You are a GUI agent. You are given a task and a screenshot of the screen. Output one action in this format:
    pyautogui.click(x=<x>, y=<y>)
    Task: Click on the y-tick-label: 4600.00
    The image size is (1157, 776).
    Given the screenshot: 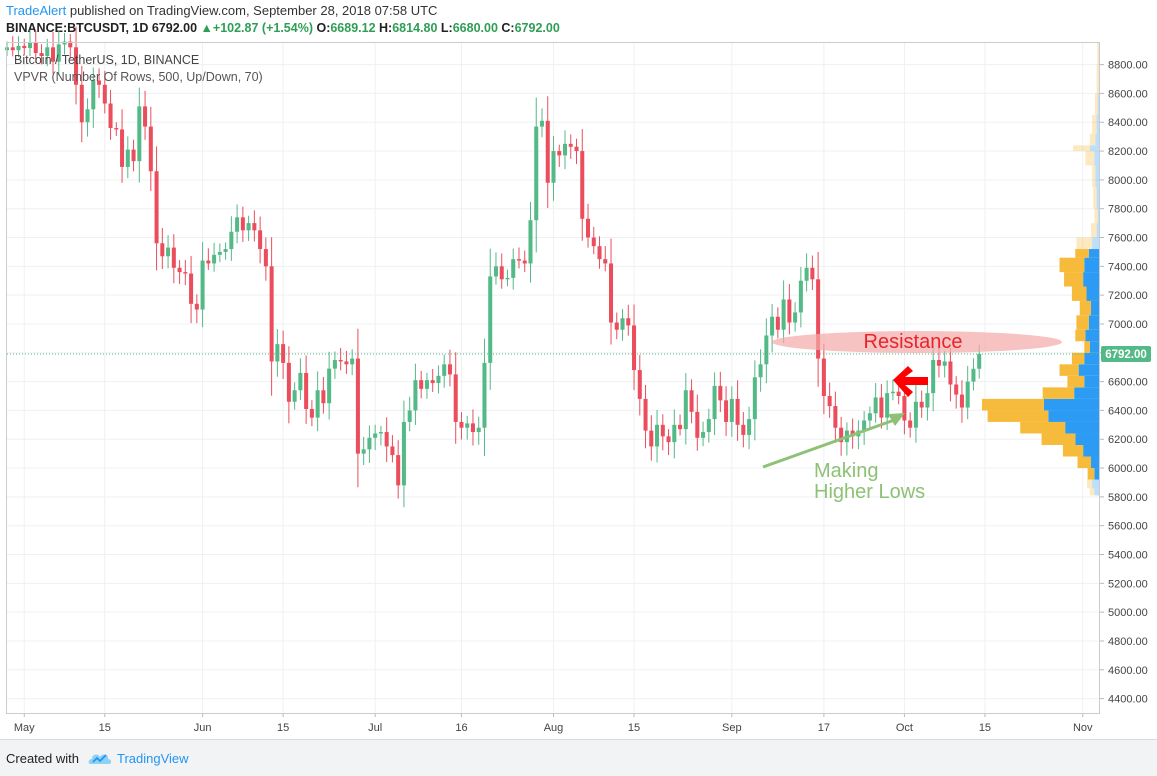 What is the action you would take?
    pyautogui.click(x=1128, y=671)
    